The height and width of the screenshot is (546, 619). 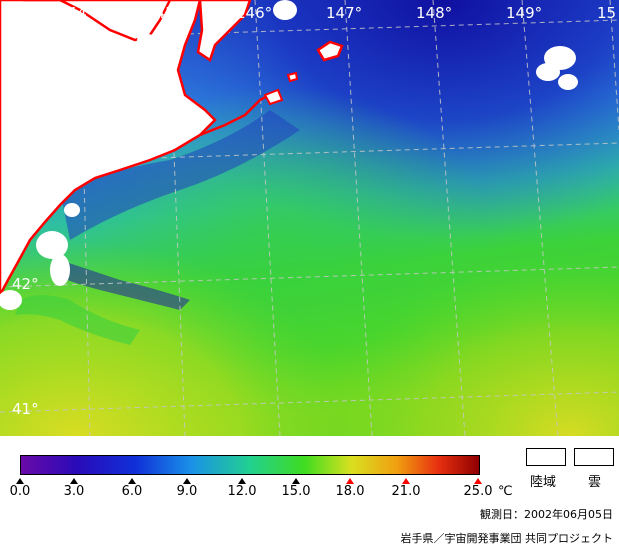 What do you see at coordinates (607, 13) in the screenshot?
I see `longitude-label: 15` at bounding box center [607, 13].